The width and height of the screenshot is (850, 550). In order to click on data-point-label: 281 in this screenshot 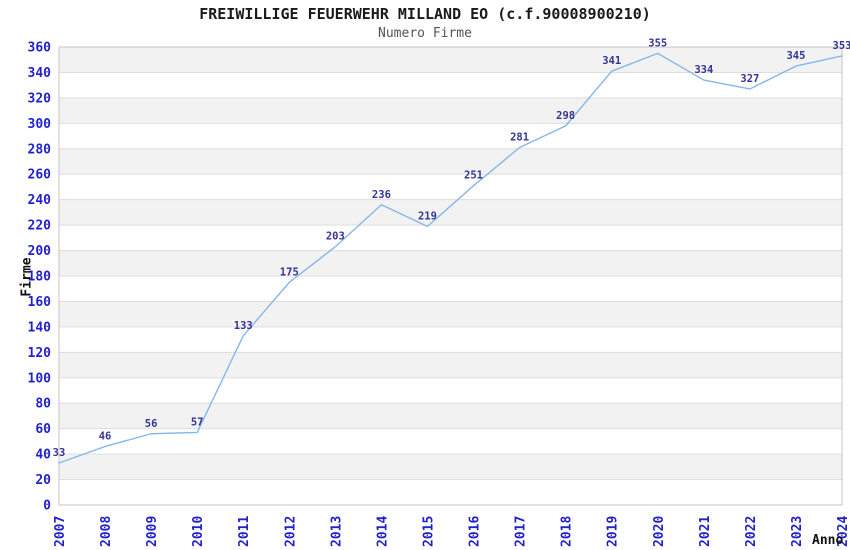, I will do `click(519, 138)`.